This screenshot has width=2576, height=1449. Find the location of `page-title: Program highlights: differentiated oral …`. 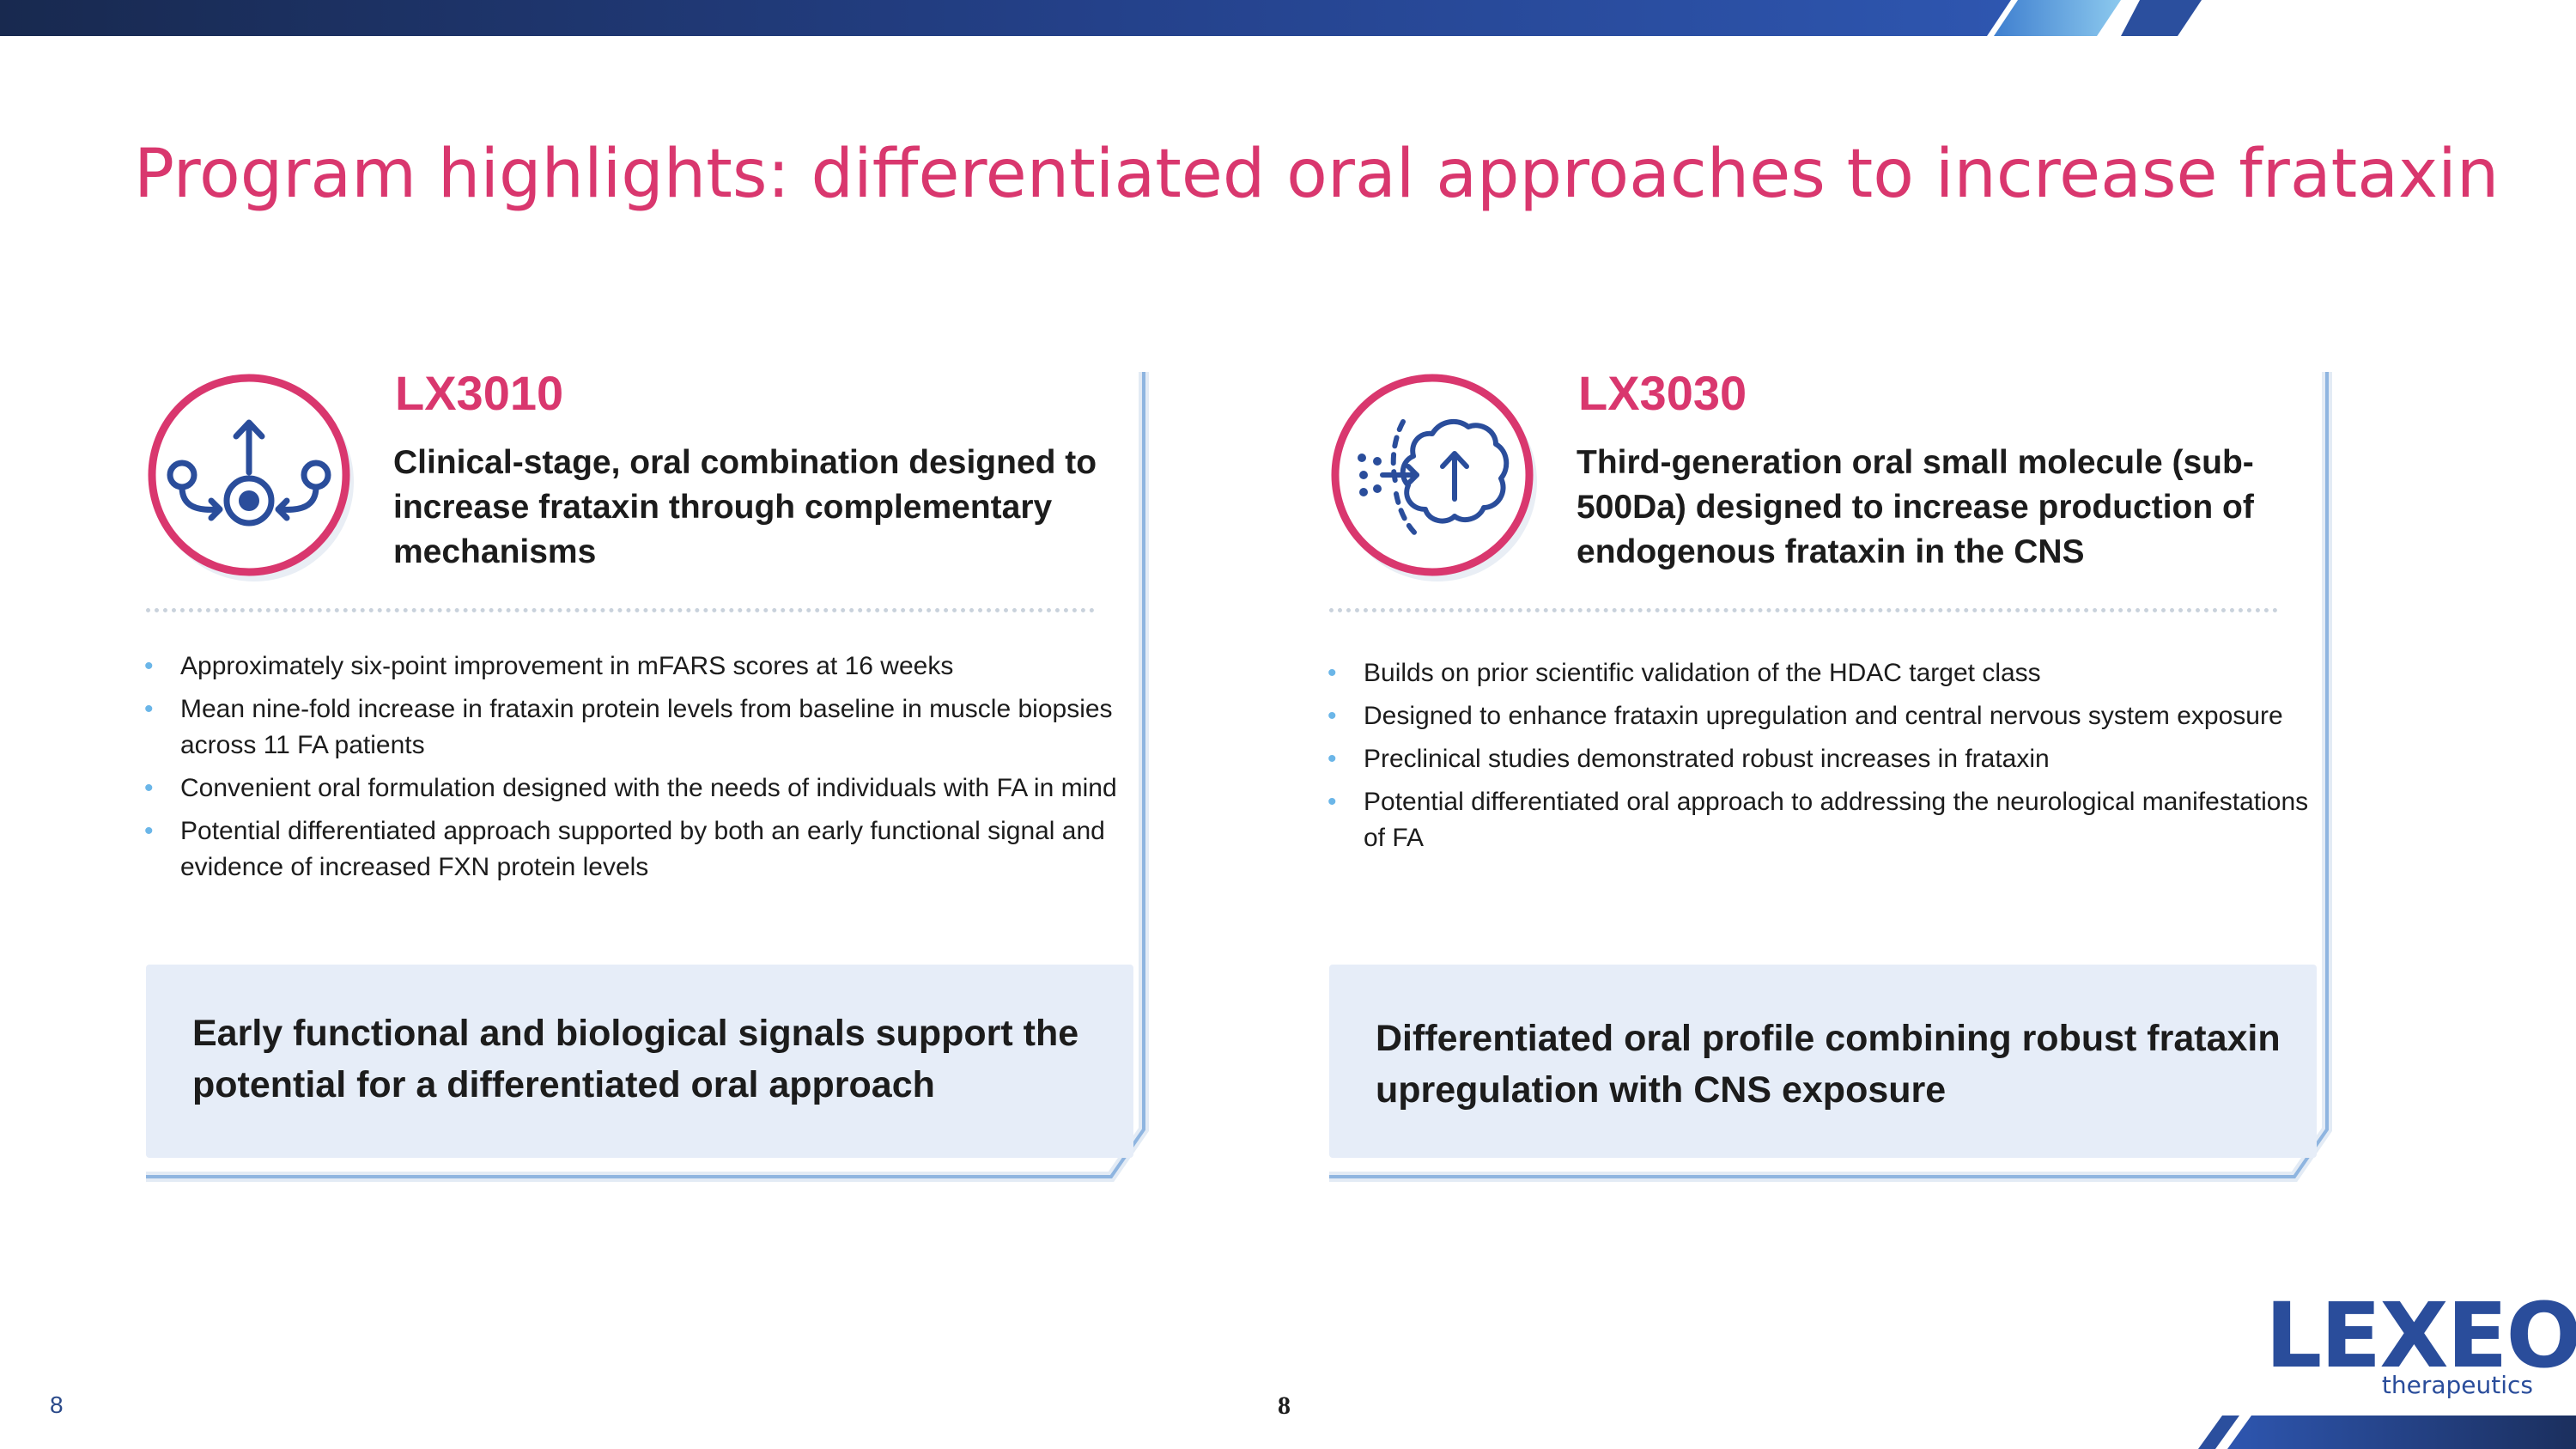

page-title: Program highlights: differentiated oral … is located at coordinates (1317, 174).